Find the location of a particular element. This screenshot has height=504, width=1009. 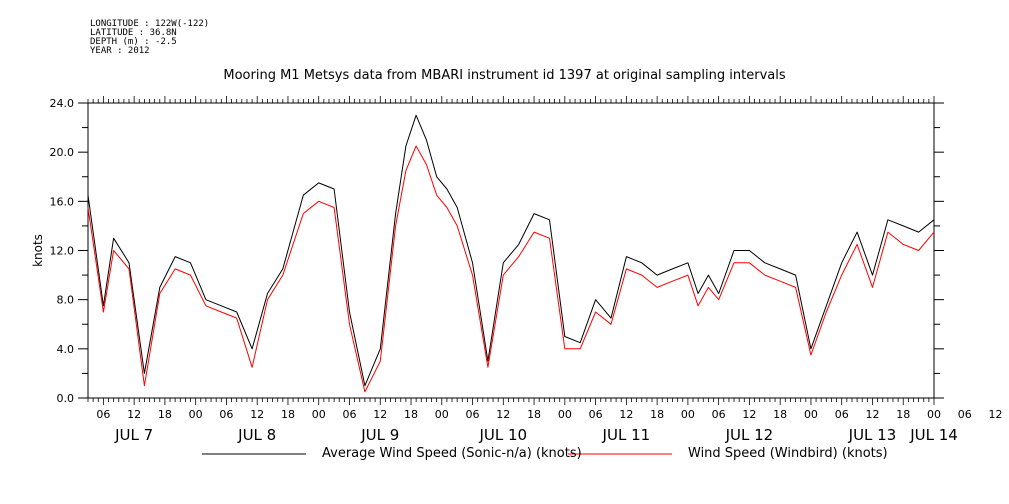

y-axis-label: knots is located at coordinates (38, 250).